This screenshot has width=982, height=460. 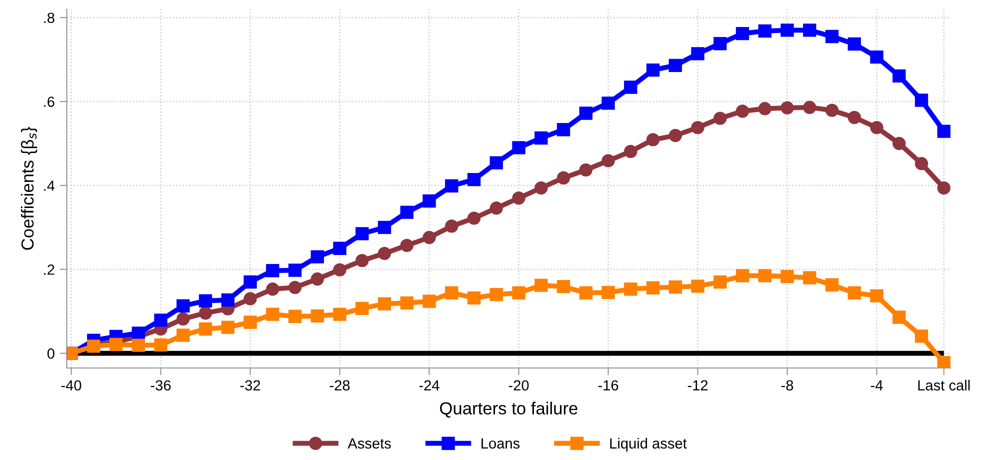 What do you see at coordinates (250, 385) in the screenshot?
I see `x-tick-label: -32` at bounding box center [250, 385].